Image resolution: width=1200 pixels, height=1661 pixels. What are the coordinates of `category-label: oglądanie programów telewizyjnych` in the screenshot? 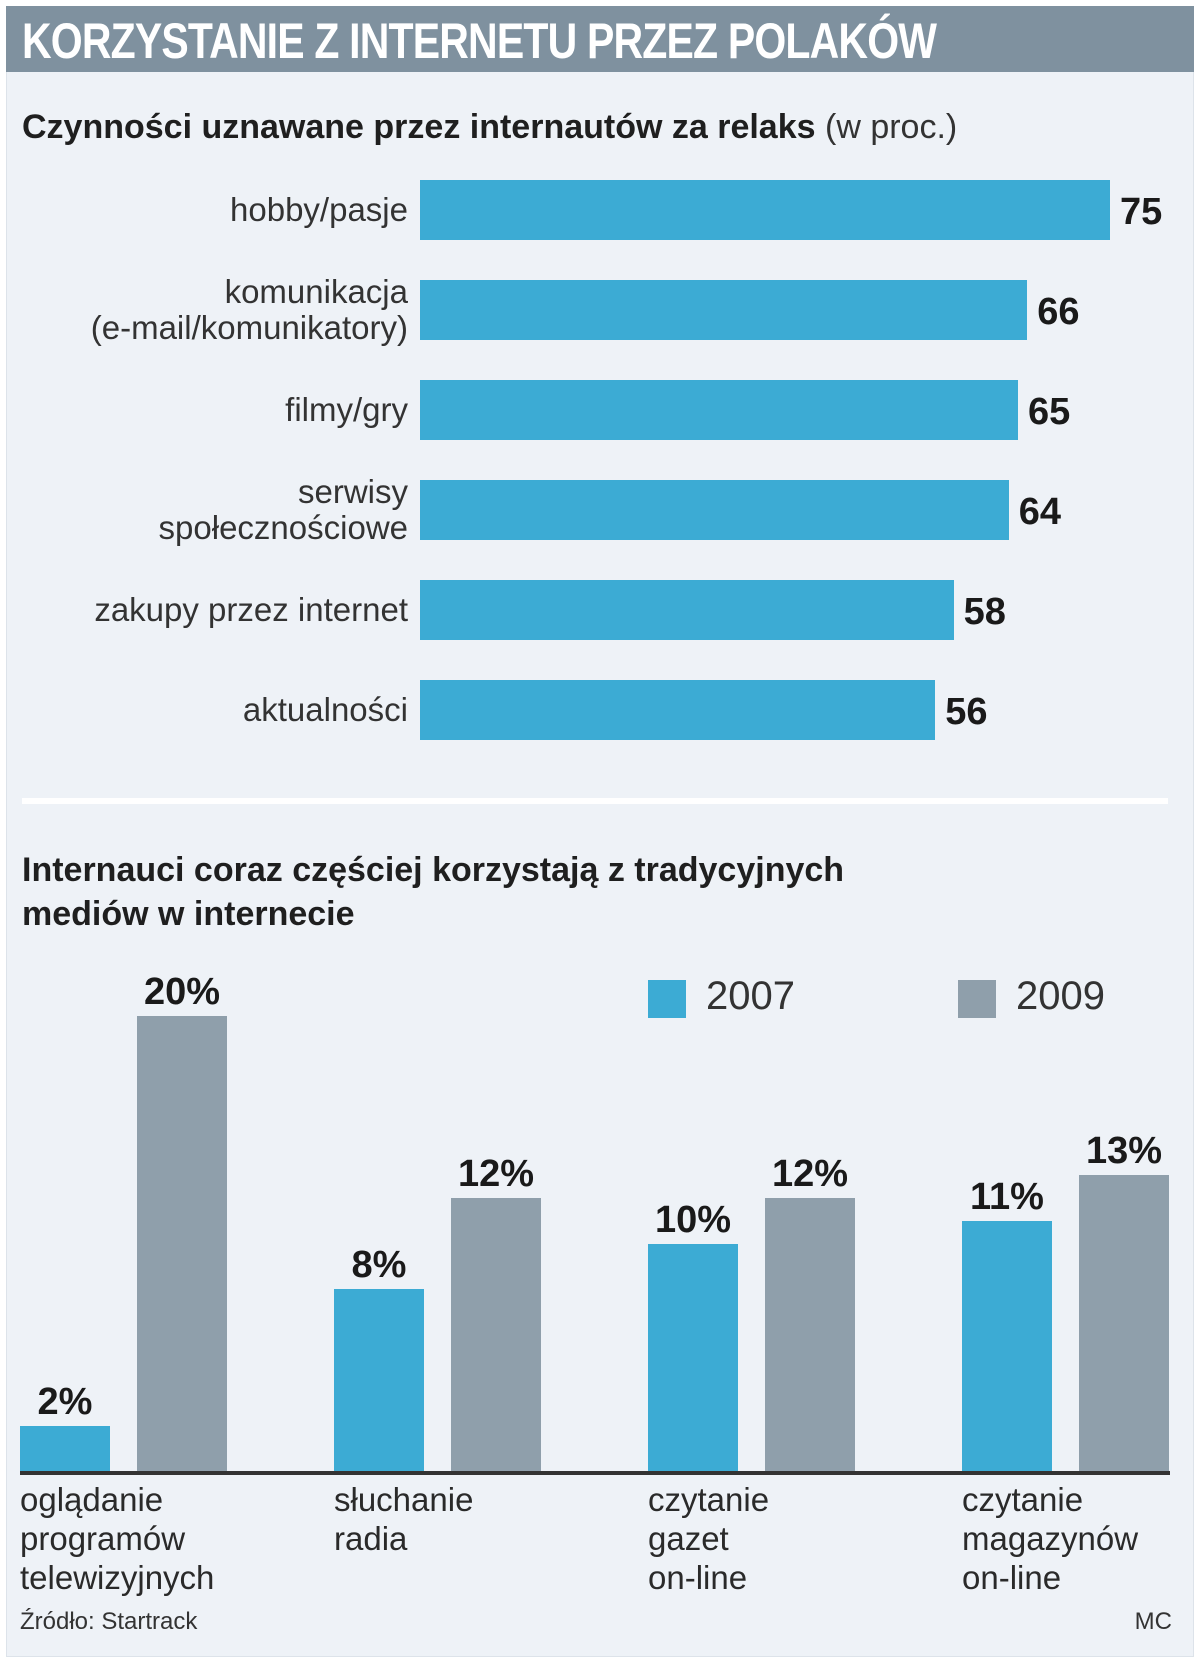 It's located at (117, 1538).